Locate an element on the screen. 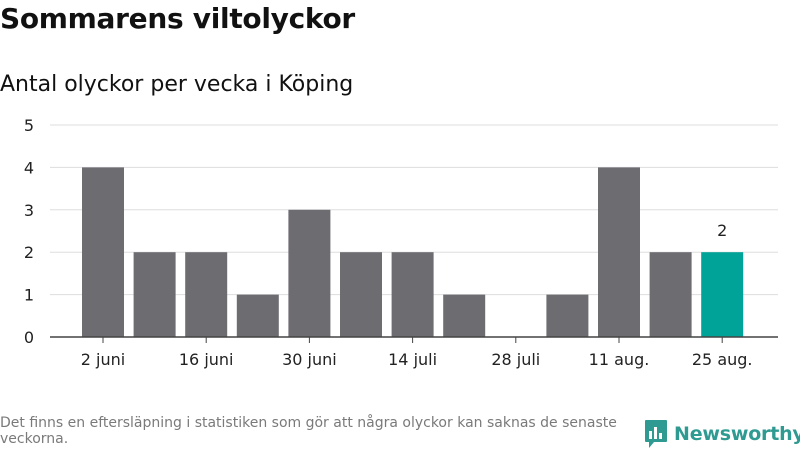 The image size is (800, 450). newsworthy-logo: Newsworthy is located at coordinates (722, 434).